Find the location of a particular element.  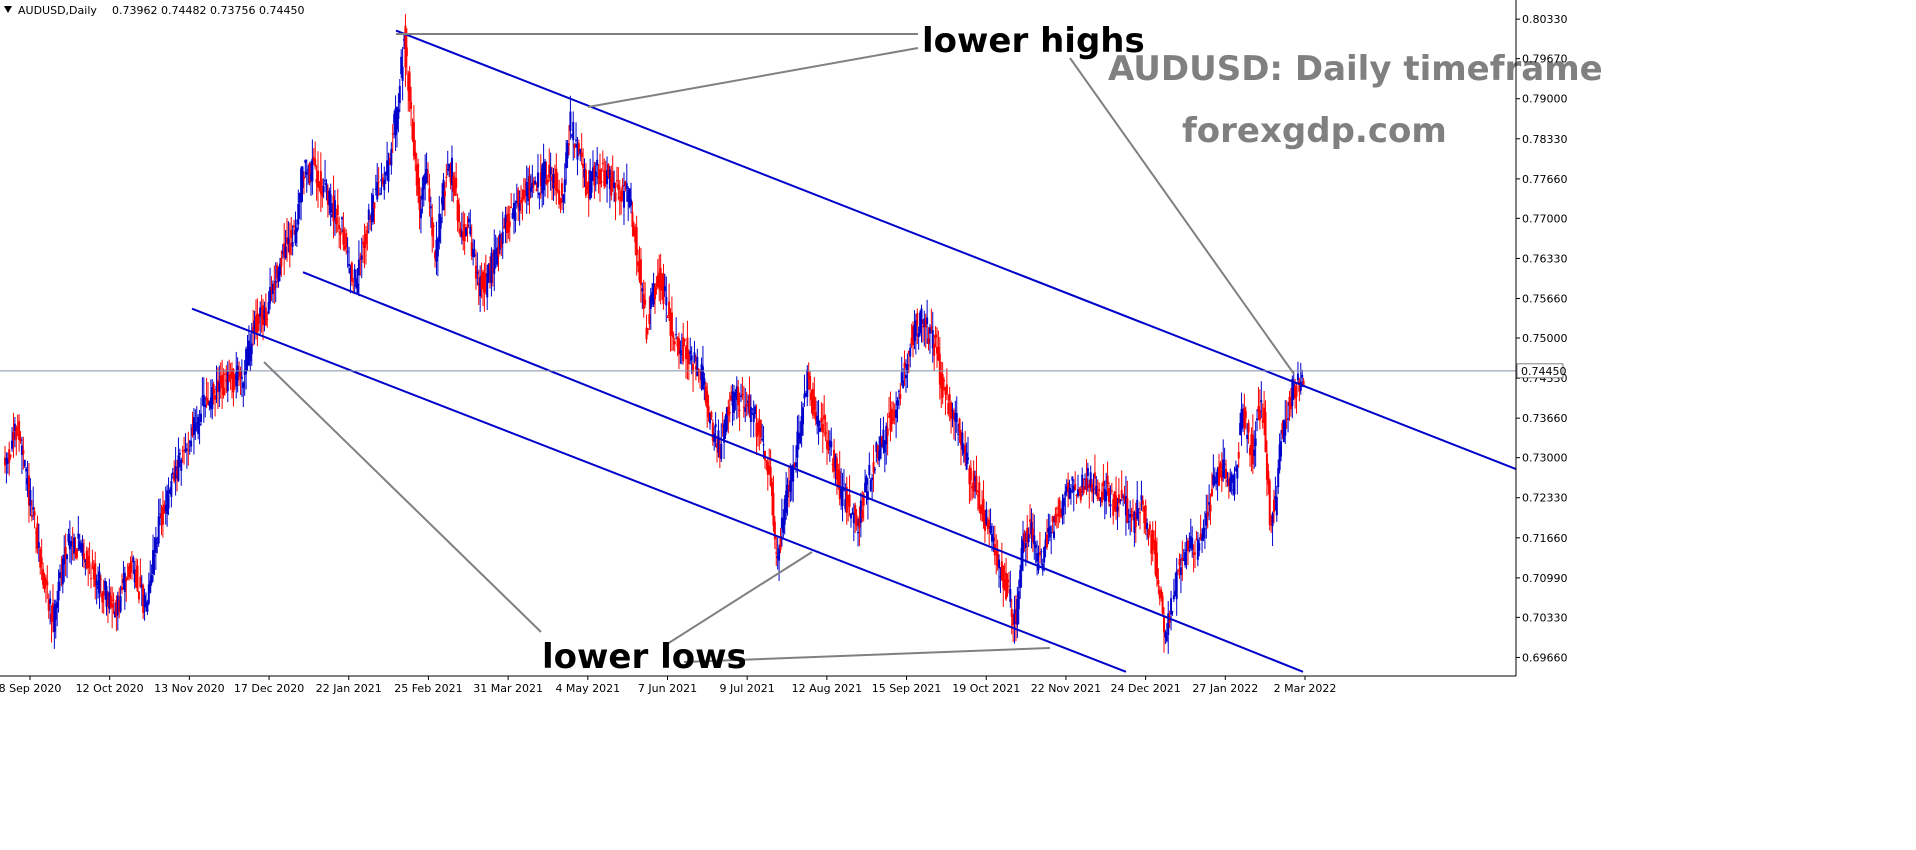

y-tick-label: 0.77660 is located at coordinates (1545, 179).